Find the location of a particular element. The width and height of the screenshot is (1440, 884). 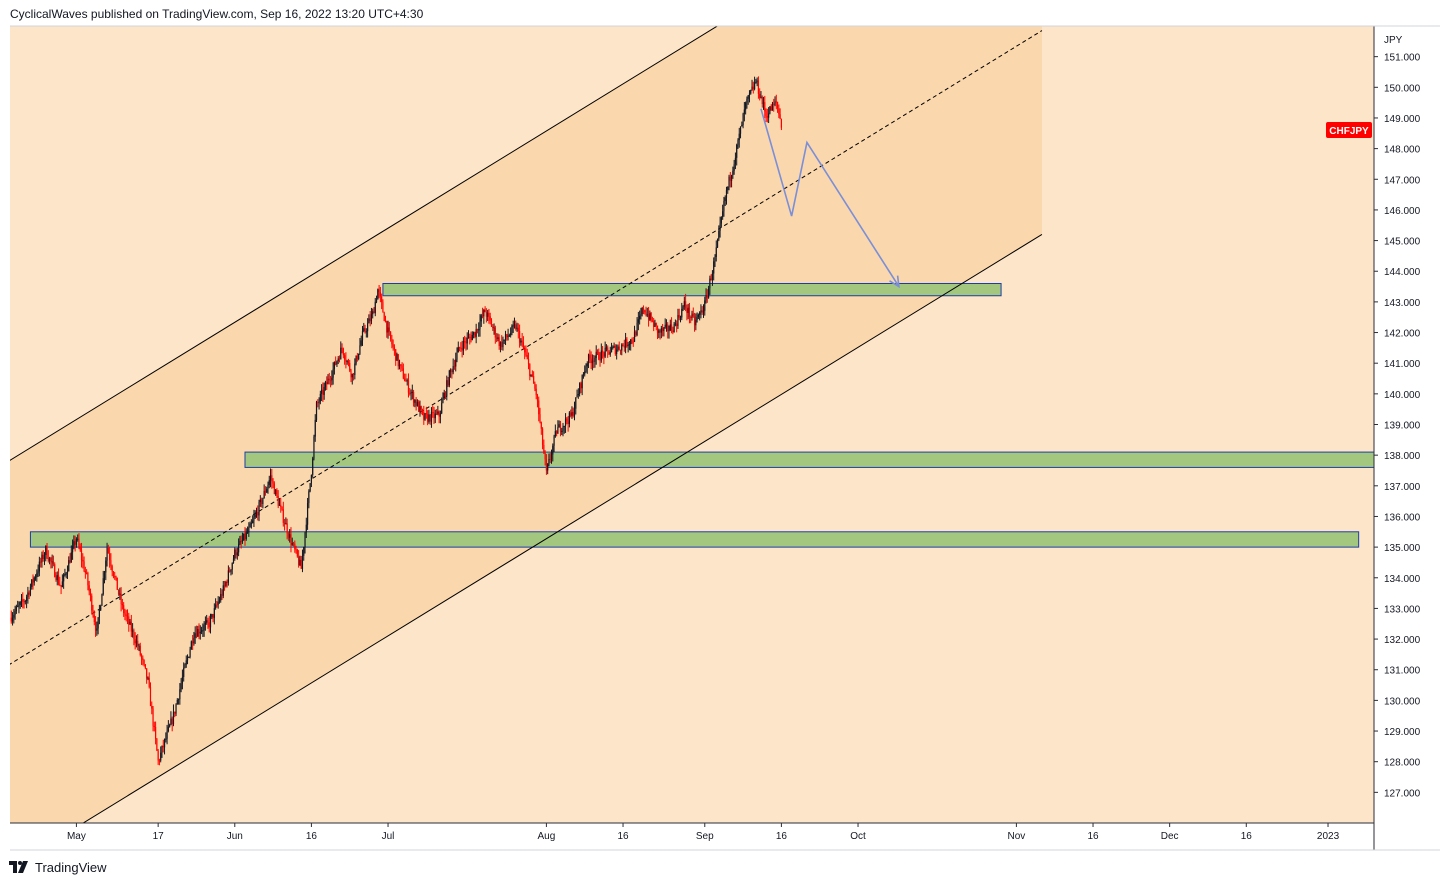

y-tick-label: 131.000 is located at coordinates (1402, 671).